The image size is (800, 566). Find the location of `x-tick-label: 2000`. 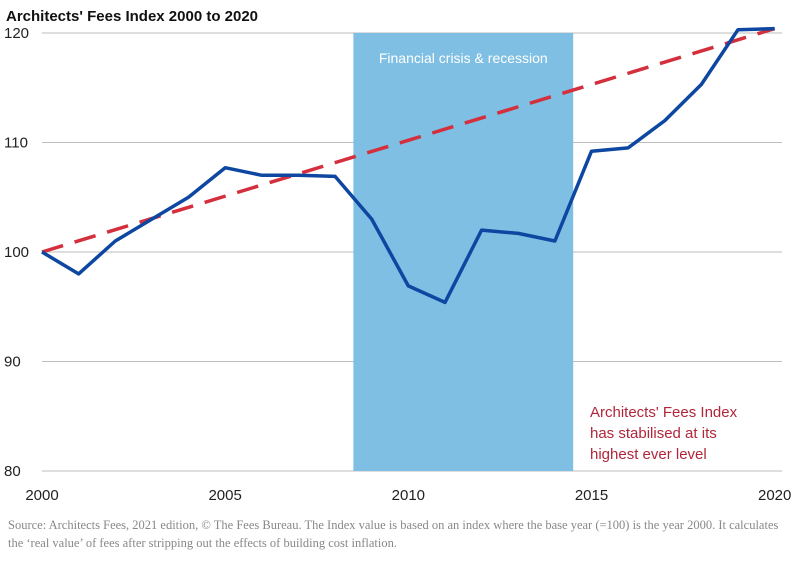

x-tick-label: 2000 is located at coordinates (41, 495).